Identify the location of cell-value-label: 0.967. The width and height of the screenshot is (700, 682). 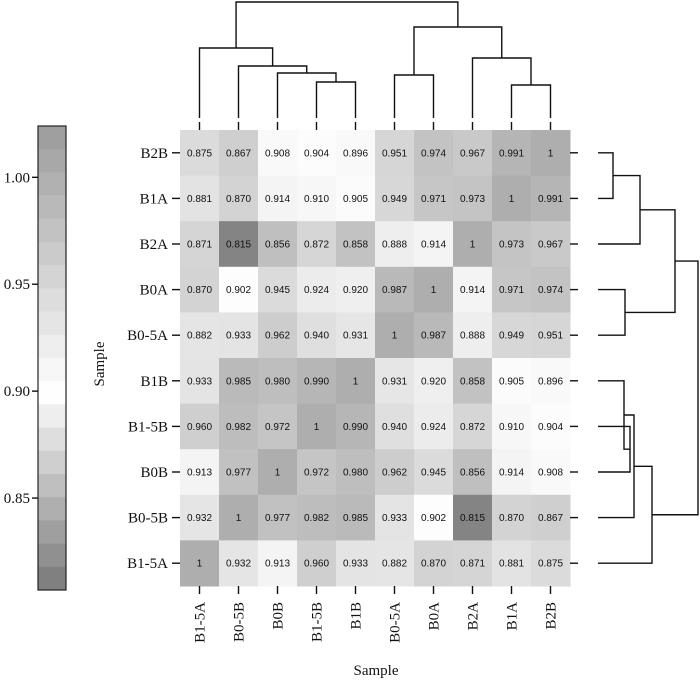
(472, 153).